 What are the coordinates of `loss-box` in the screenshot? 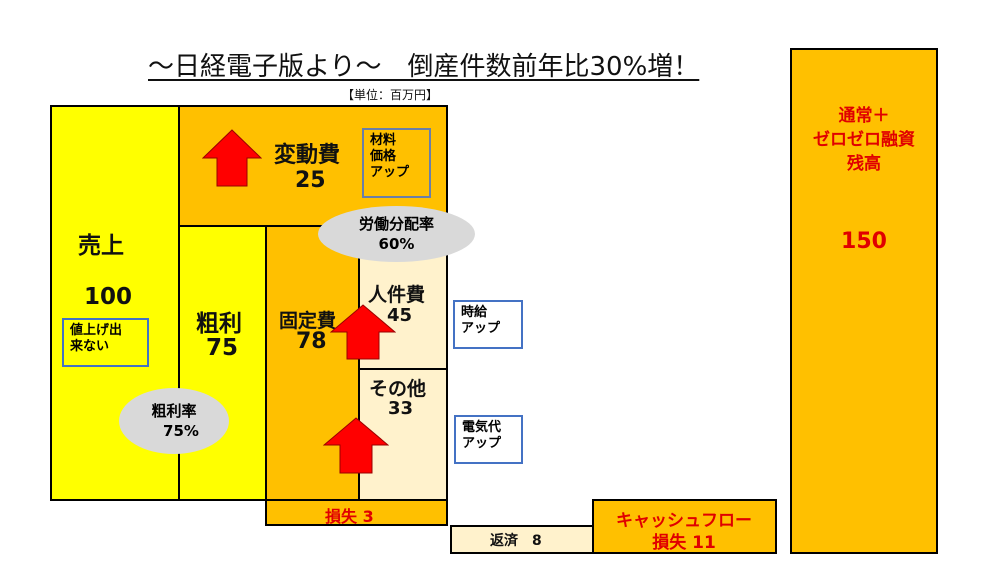 It's located at (356, 512).